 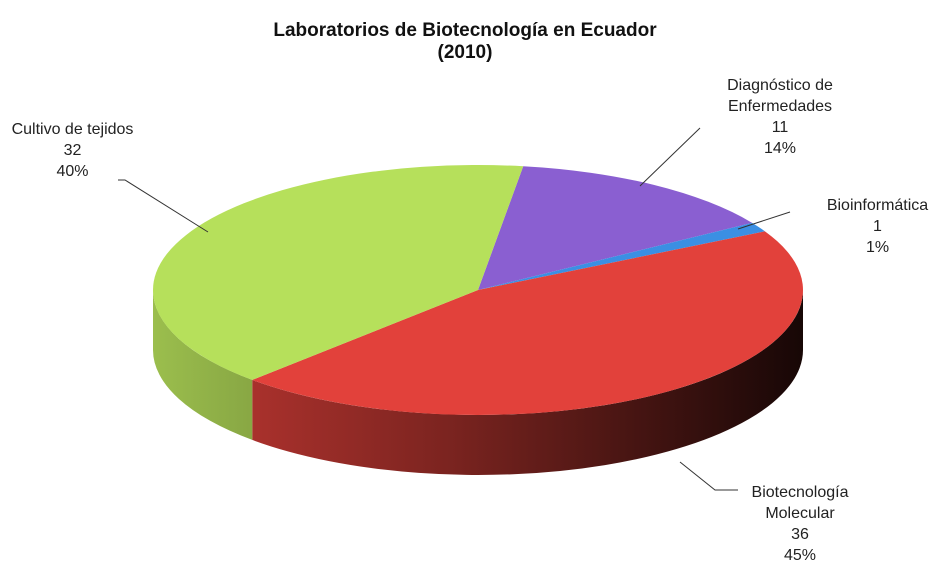 What do you see at coordinates (780, 127) in the screenshot?
I see `label-value: 11` at bounding box center [780, 127].